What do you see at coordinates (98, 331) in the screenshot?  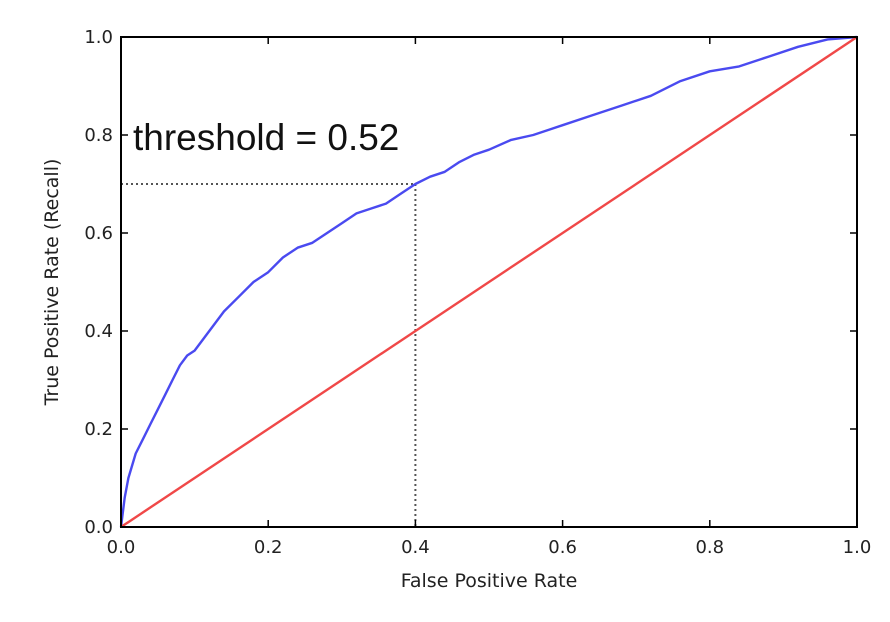 I see `y-tick-label: 0.4` at bounding box center [98, 331].